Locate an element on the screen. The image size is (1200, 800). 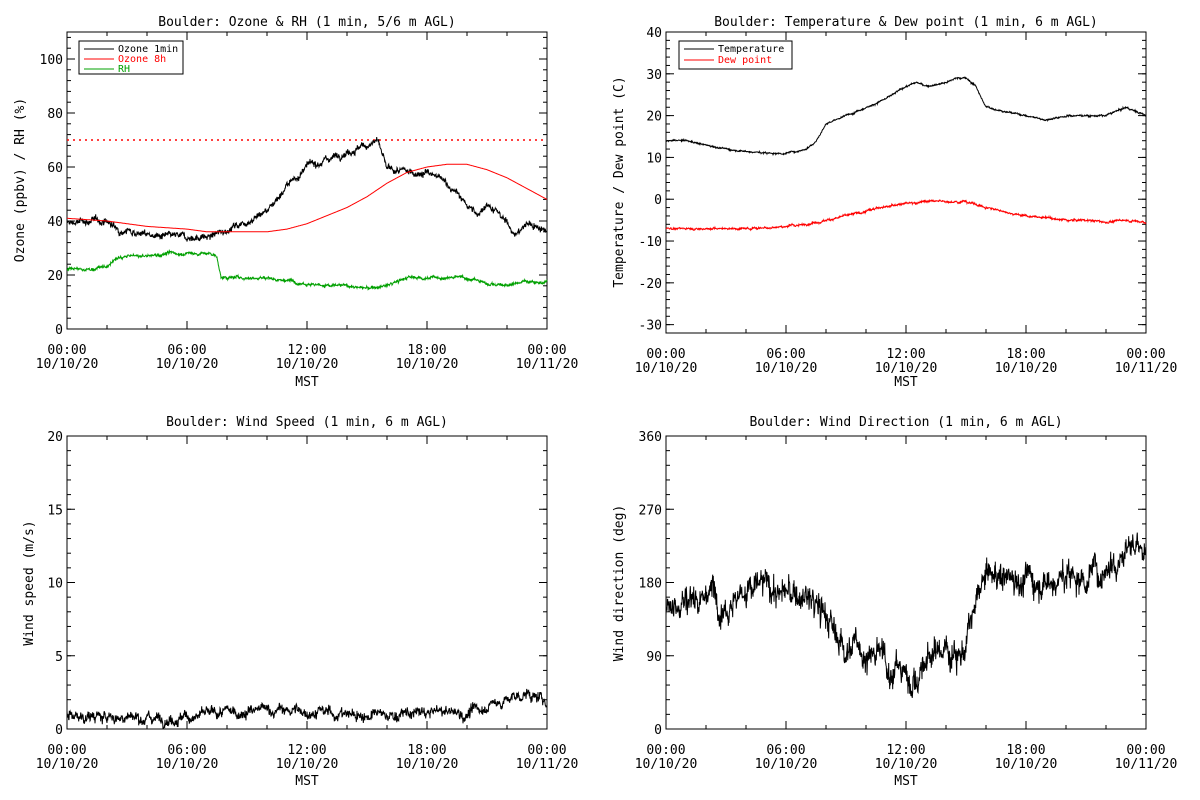
legend-box is located at coordinates (735, 55).